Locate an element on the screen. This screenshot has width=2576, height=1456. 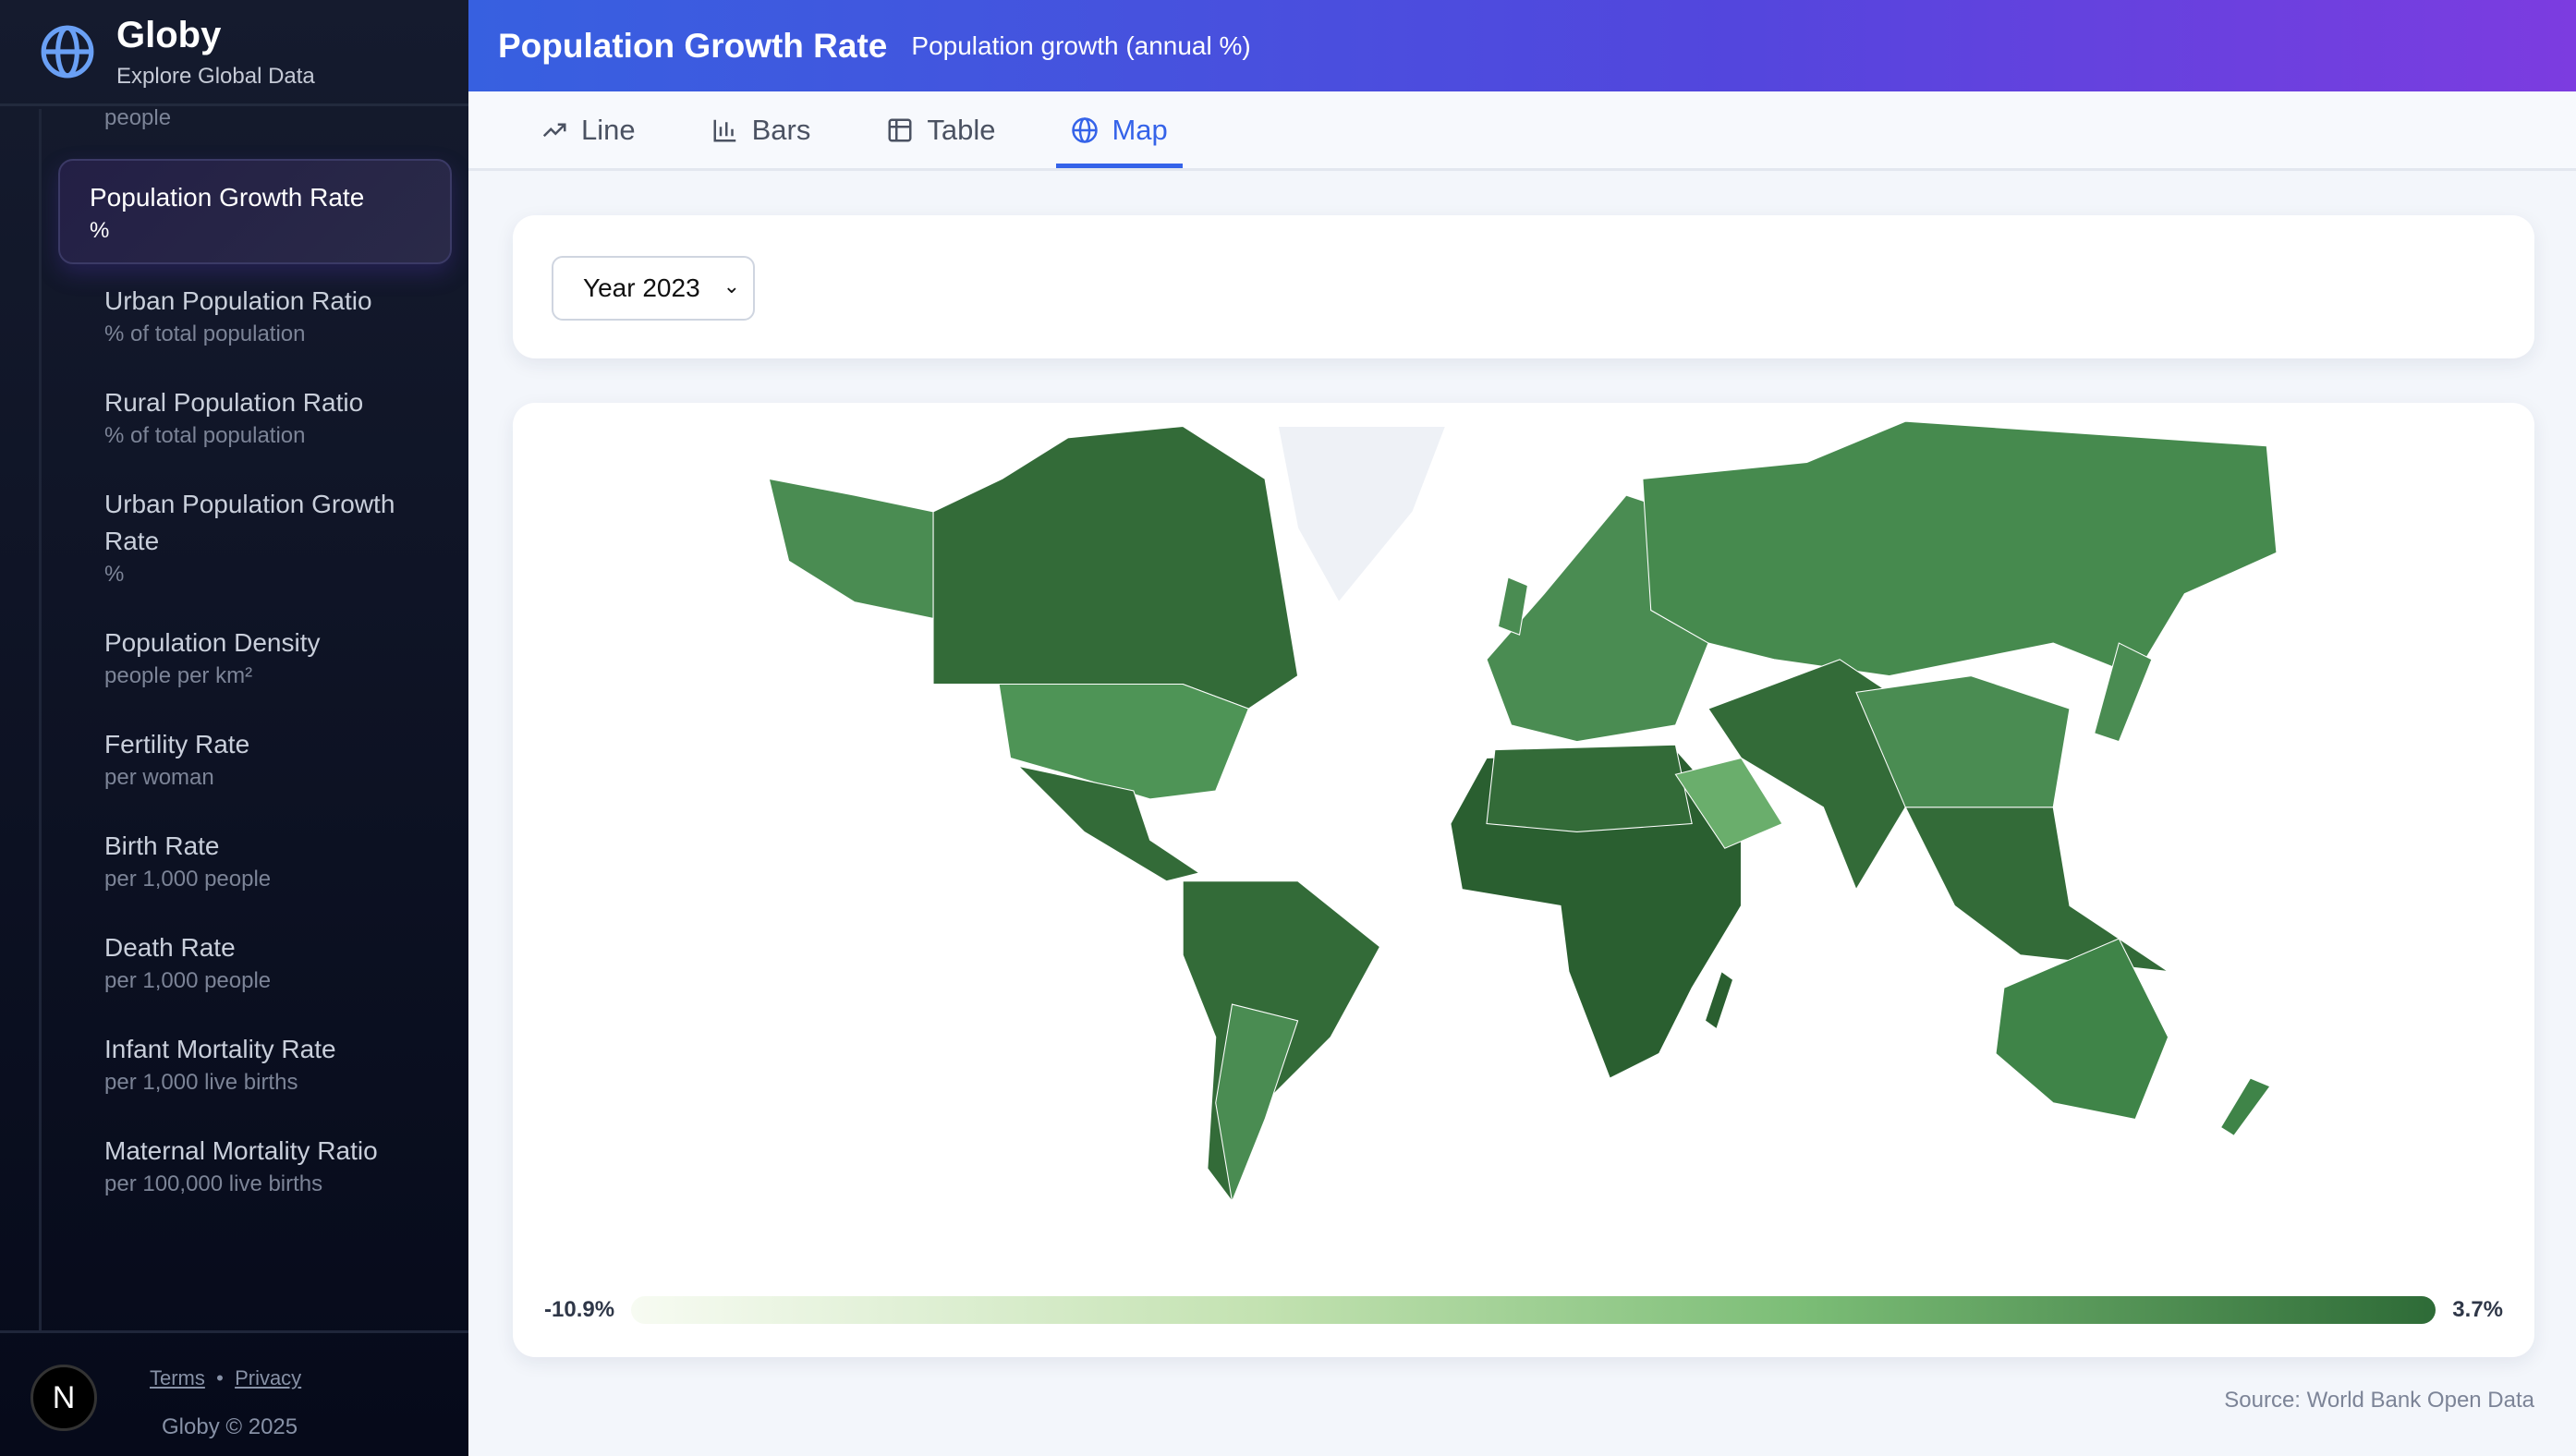
item-unit: per 100,000 live births is located at coordinates (213, 1183).